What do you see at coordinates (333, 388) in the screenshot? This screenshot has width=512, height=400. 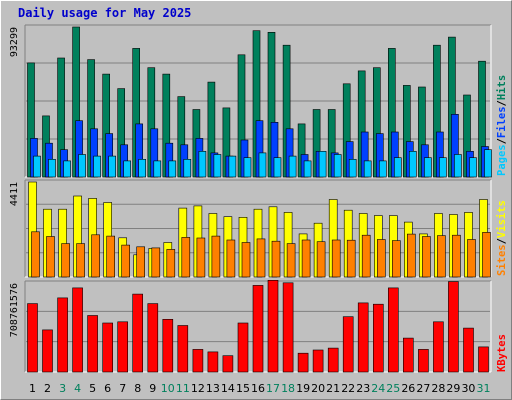 I see `x-tick-label: 21` at bounding box center [333, 388].